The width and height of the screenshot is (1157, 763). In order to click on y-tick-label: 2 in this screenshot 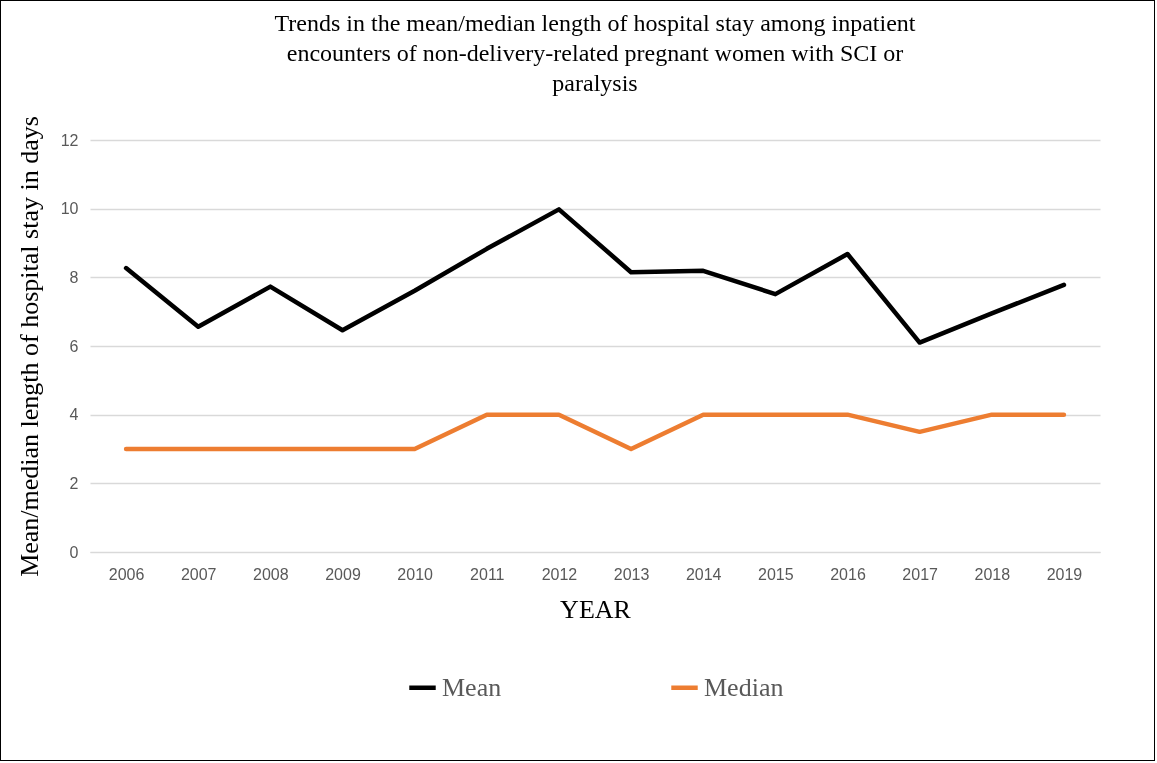, I will do `click(74, 483)`.